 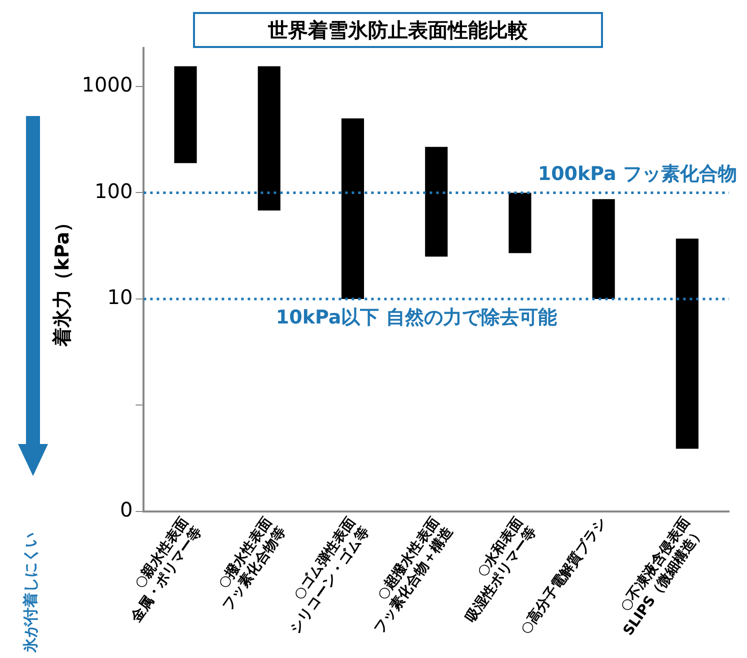 What do you see at coordinates (31, 592) in the screenshot?
I see `text: 氷が付着しにくい` at bounding box center [31, 592].